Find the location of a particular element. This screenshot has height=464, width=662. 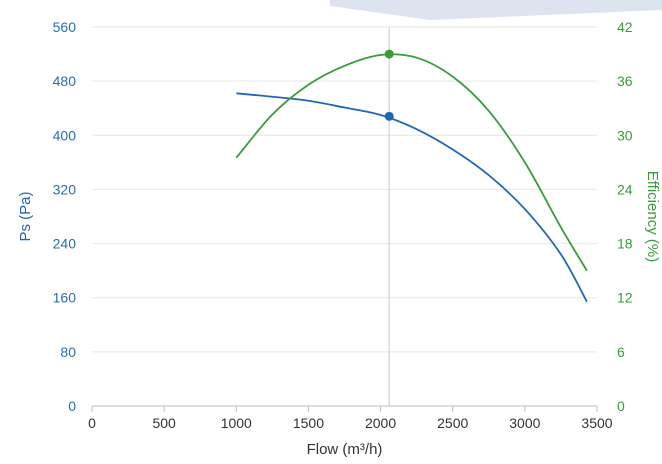

hover-crosshair is located at coordinates (389, 216).